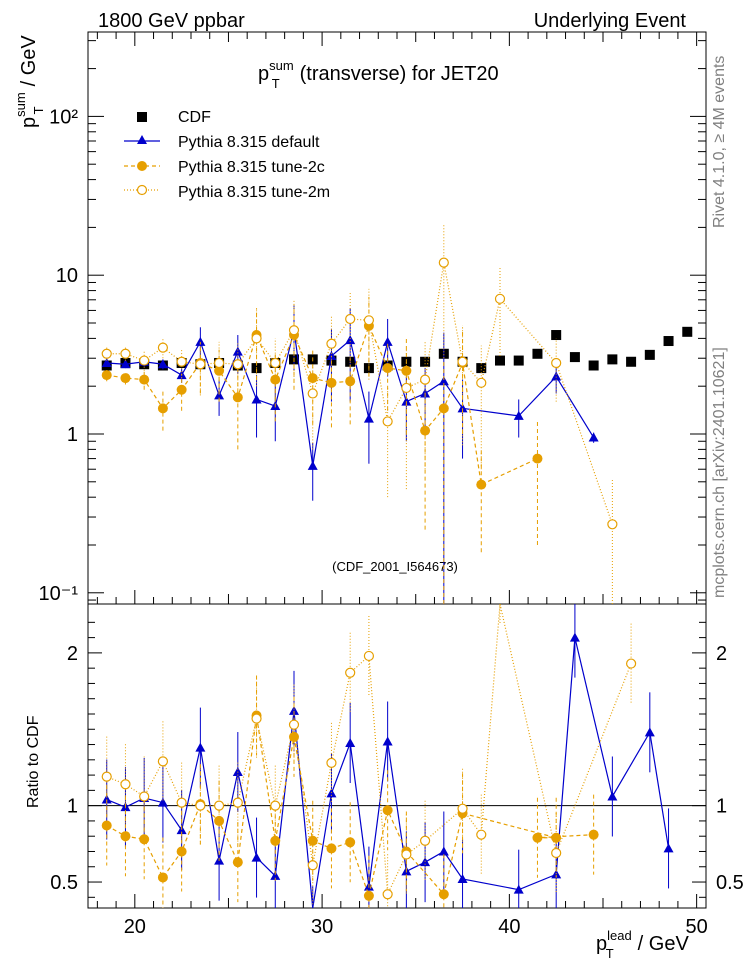  Describe the element at coordinates (395, 566) in the screenshot. I see `analysis-watermark: (CDF_2001_I564673)` at that location.